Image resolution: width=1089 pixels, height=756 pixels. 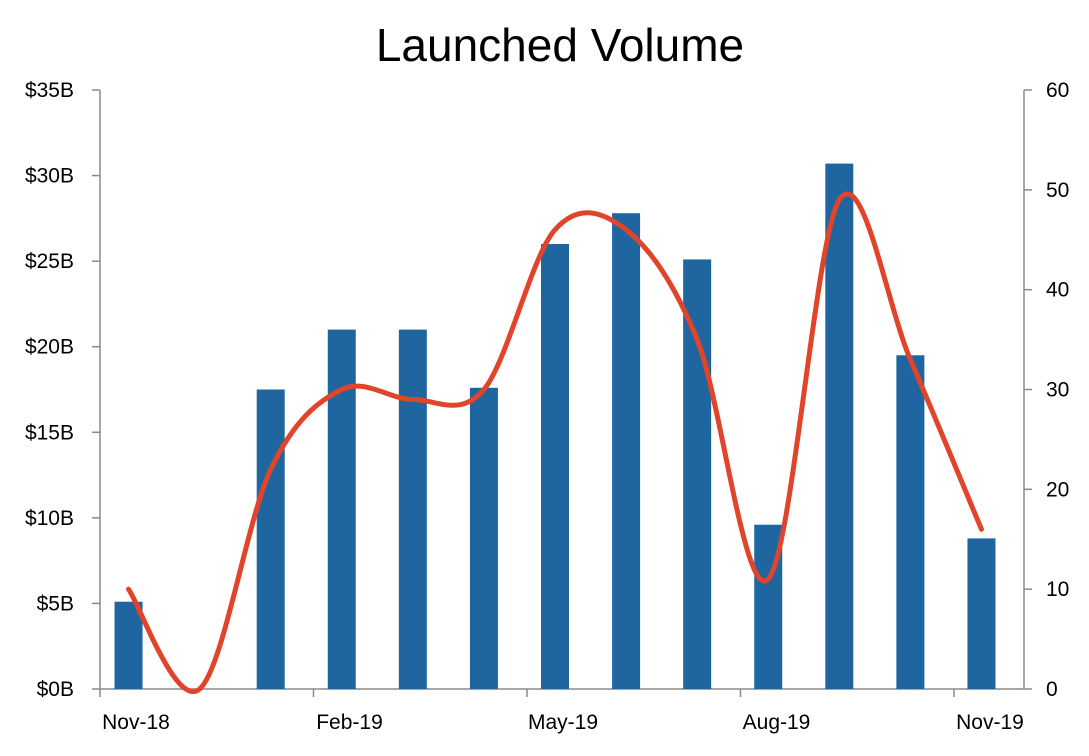 What do you see at coordinates (49, 432) in the screenshot?
I see `left-axis-tick-label: $15B` at bounding box center [49, 432].